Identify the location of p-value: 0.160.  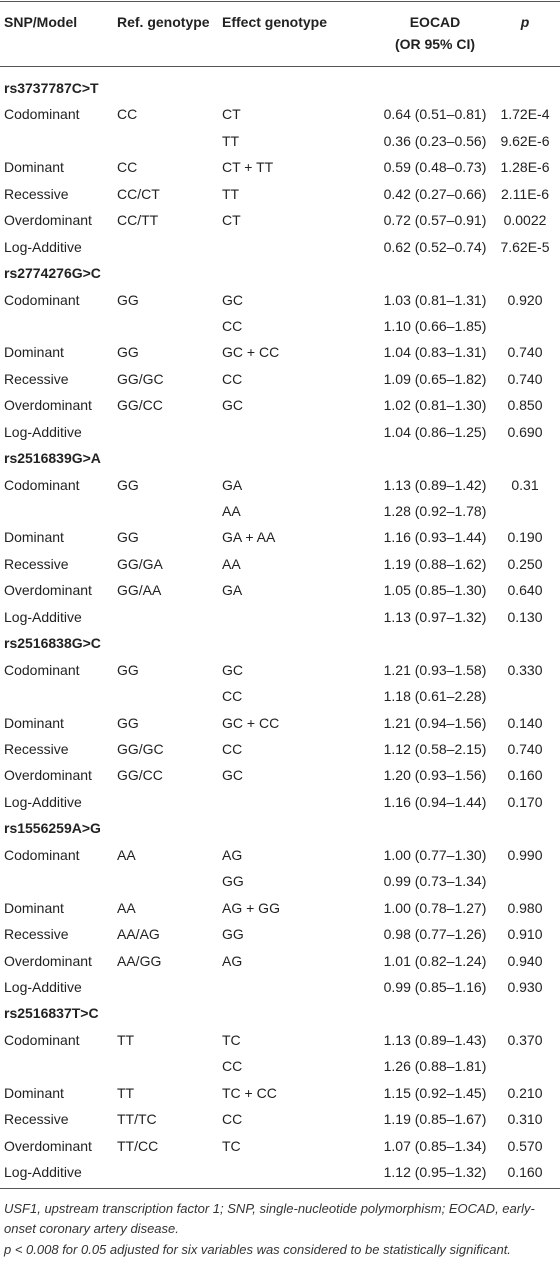
(525, 775).